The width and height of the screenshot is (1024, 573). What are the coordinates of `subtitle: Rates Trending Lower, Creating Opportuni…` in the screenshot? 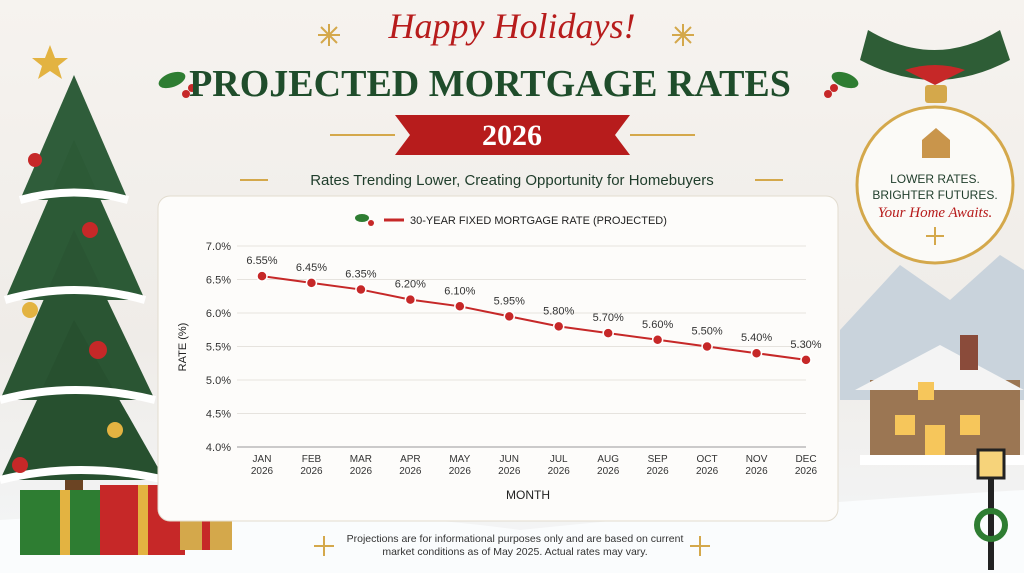 It's located at (512, 180).